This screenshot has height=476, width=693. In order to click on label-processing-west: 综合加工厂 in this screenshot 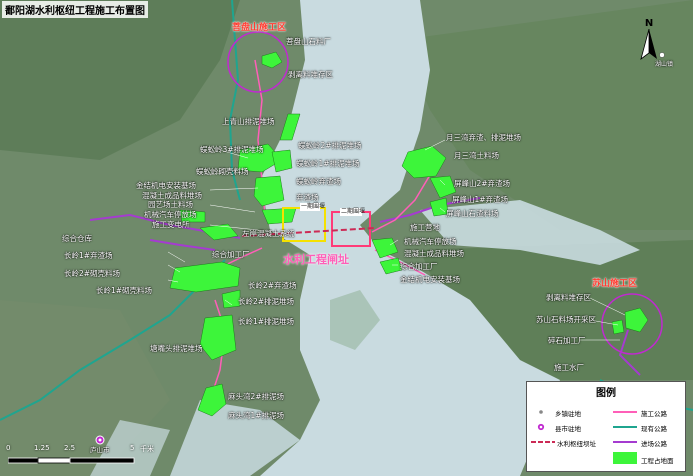, I will do `click(231, 254)`.